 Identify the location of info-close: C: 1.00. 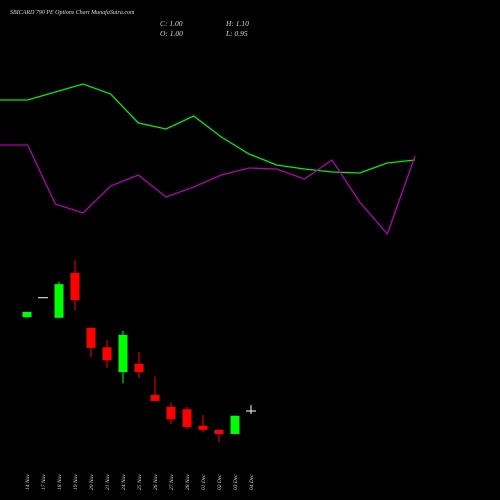
(171, 23).